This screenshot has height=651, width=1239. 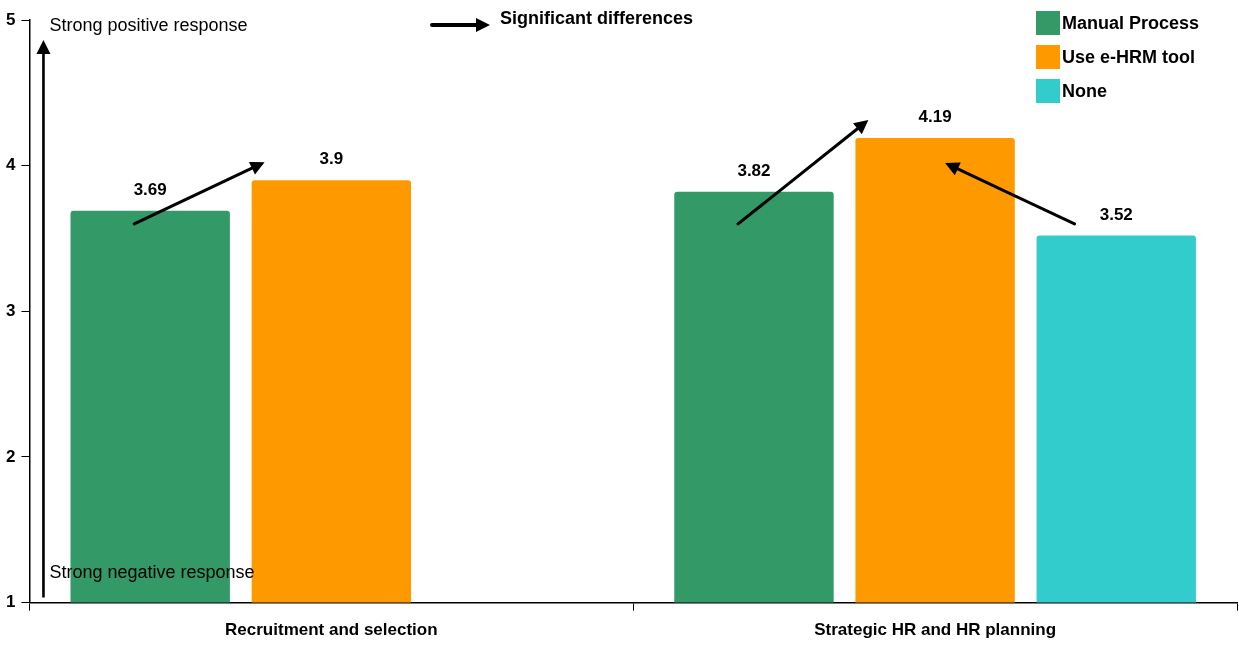 What do you see at coordinates (150, 189) in the screenshot?
I see `data-label: 3.69` at bounding box center [150, 189].